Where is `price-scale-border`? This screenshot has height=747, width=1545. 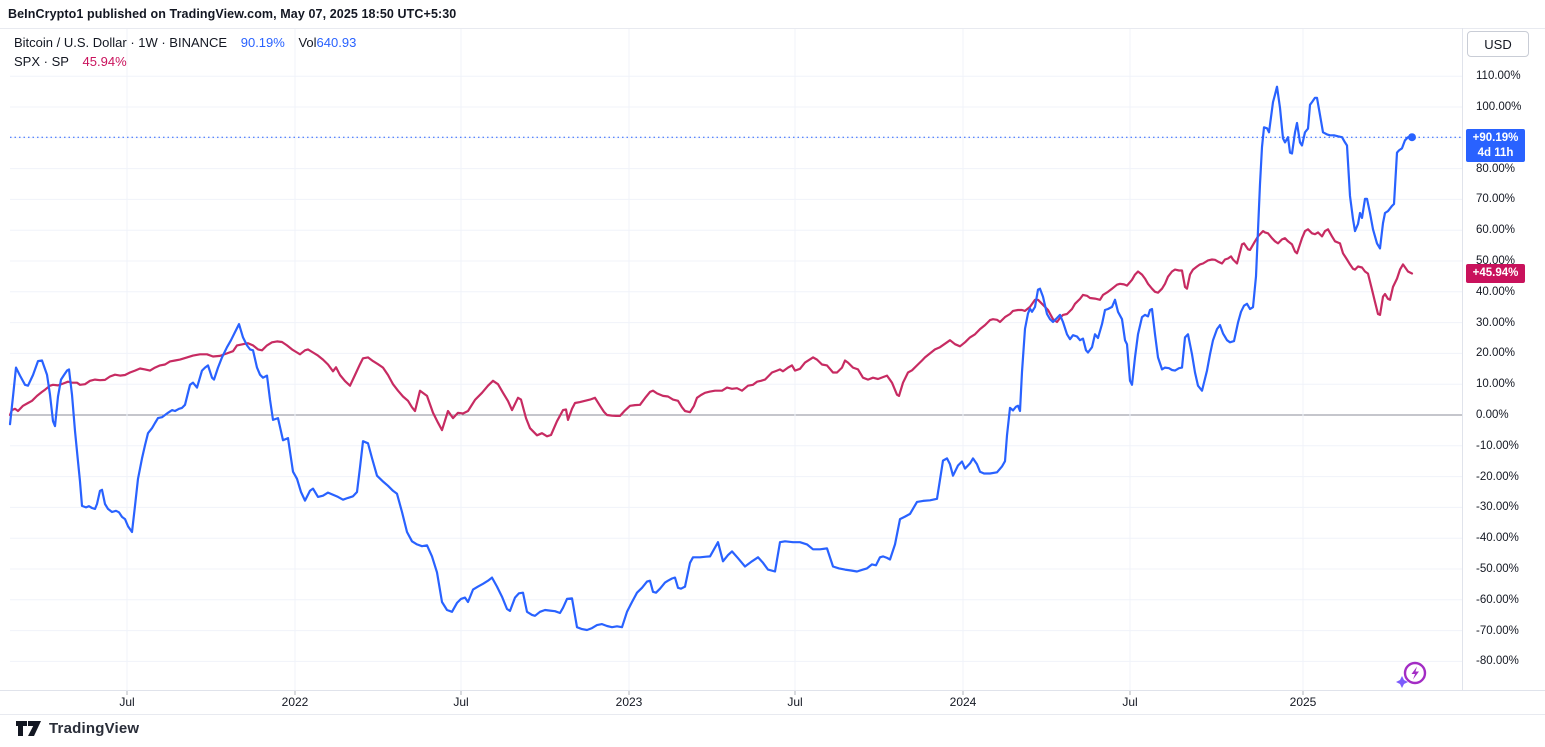 price-scale-border is located at coordinates (1462, 359).